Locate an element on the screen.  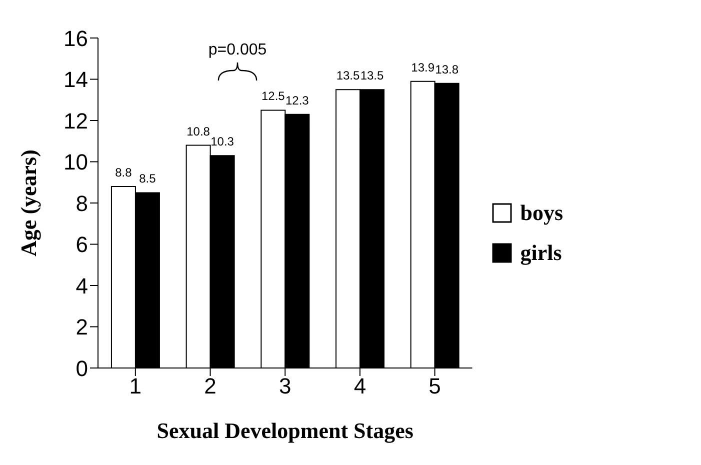
x-tick-label: 1 is located at coordinates (135, 386).